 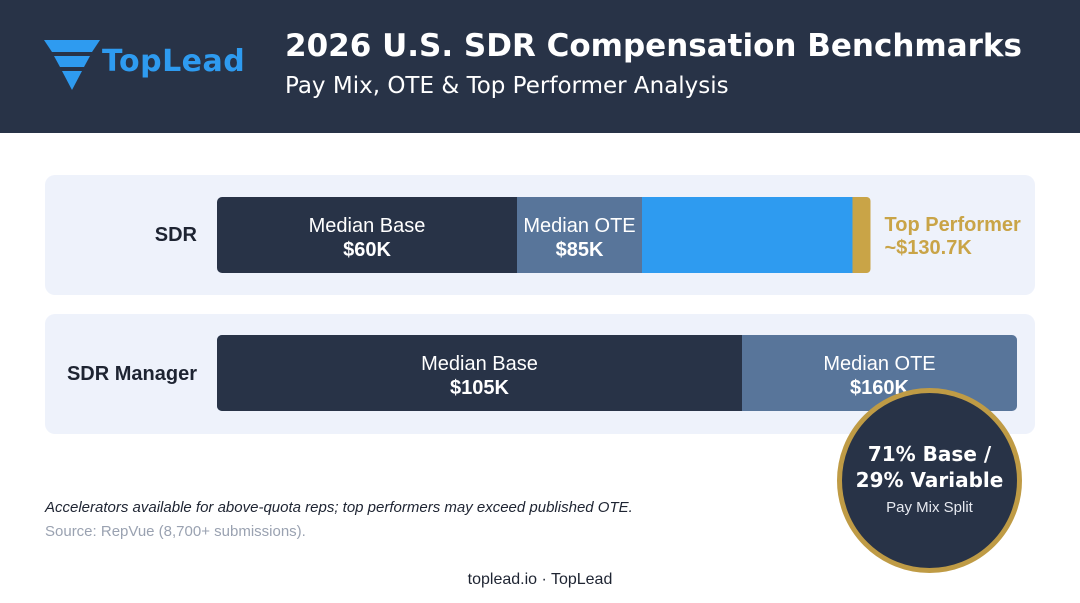 What do you see at coordinates (540, 579) in the screenshot?
I see `footer-credit: toplead.io · TopLead` at bounding box center [540, 579].